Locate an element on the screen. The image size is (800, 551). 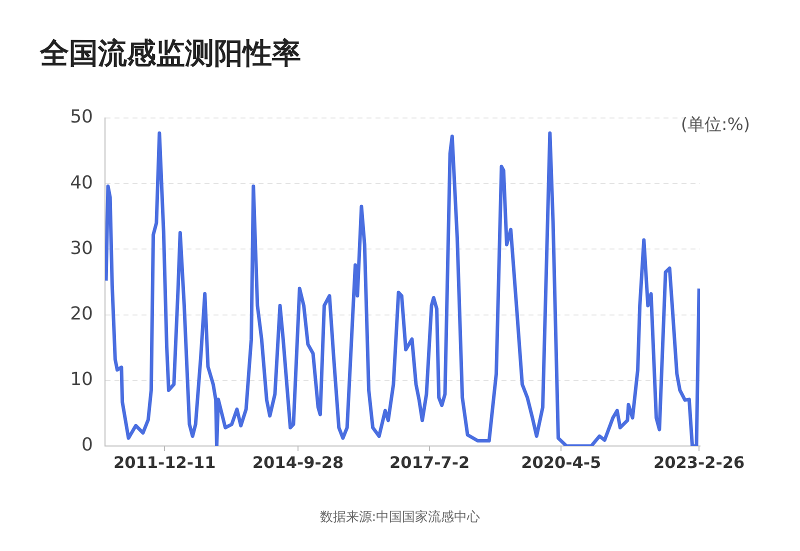
x-tick-label: 2017-7-2 is located at coordinates (430, 462).